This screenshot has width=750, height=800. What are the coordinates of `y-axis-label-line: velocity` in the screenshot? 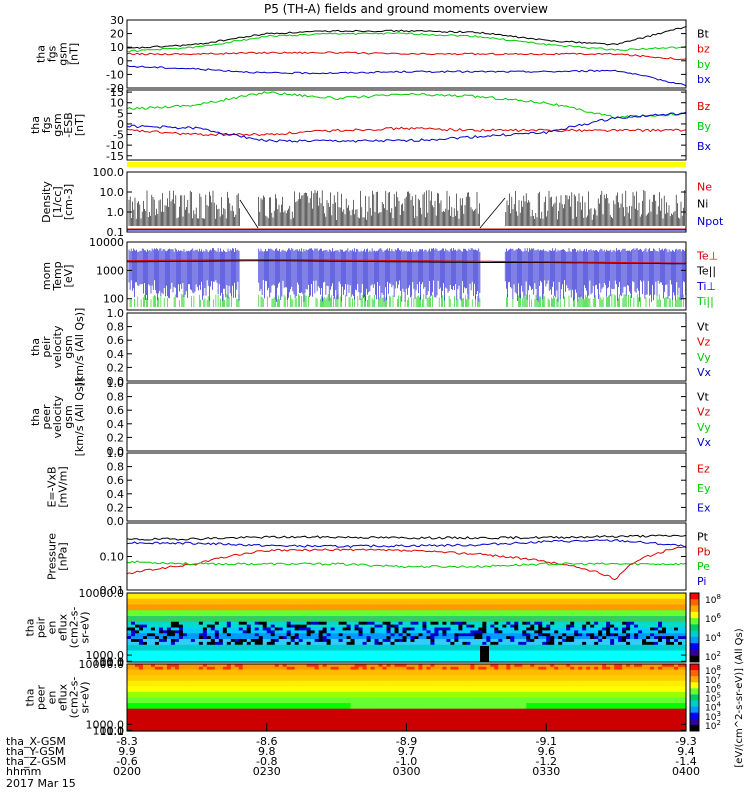 It's located at (57, 346).